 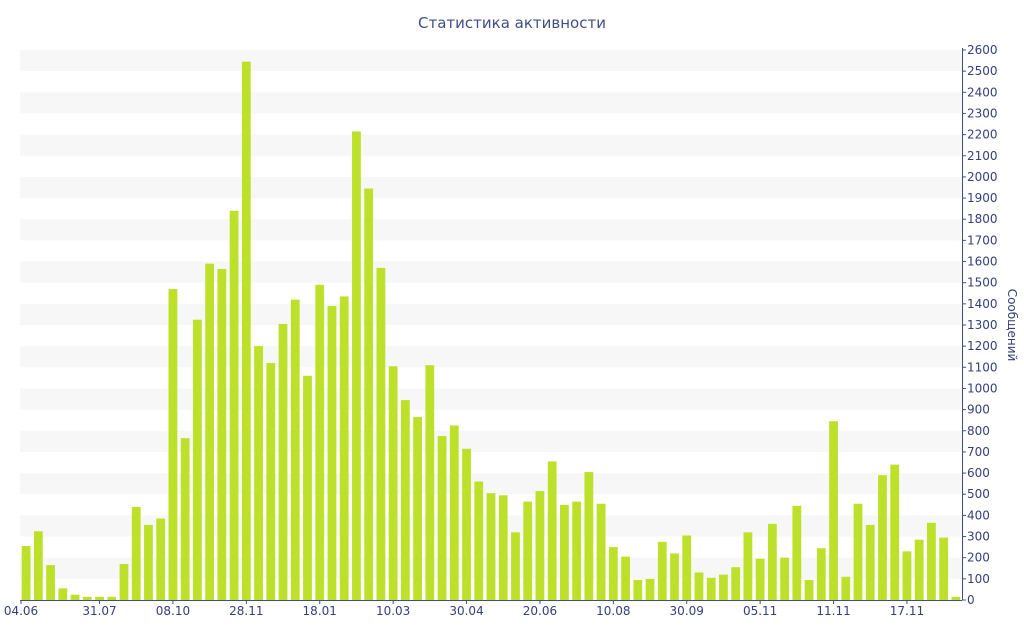 What do you see at coordinates (982, 304) in the screenshot?
I see `y-tick-label: 1400` at bounding box center [982, 304].